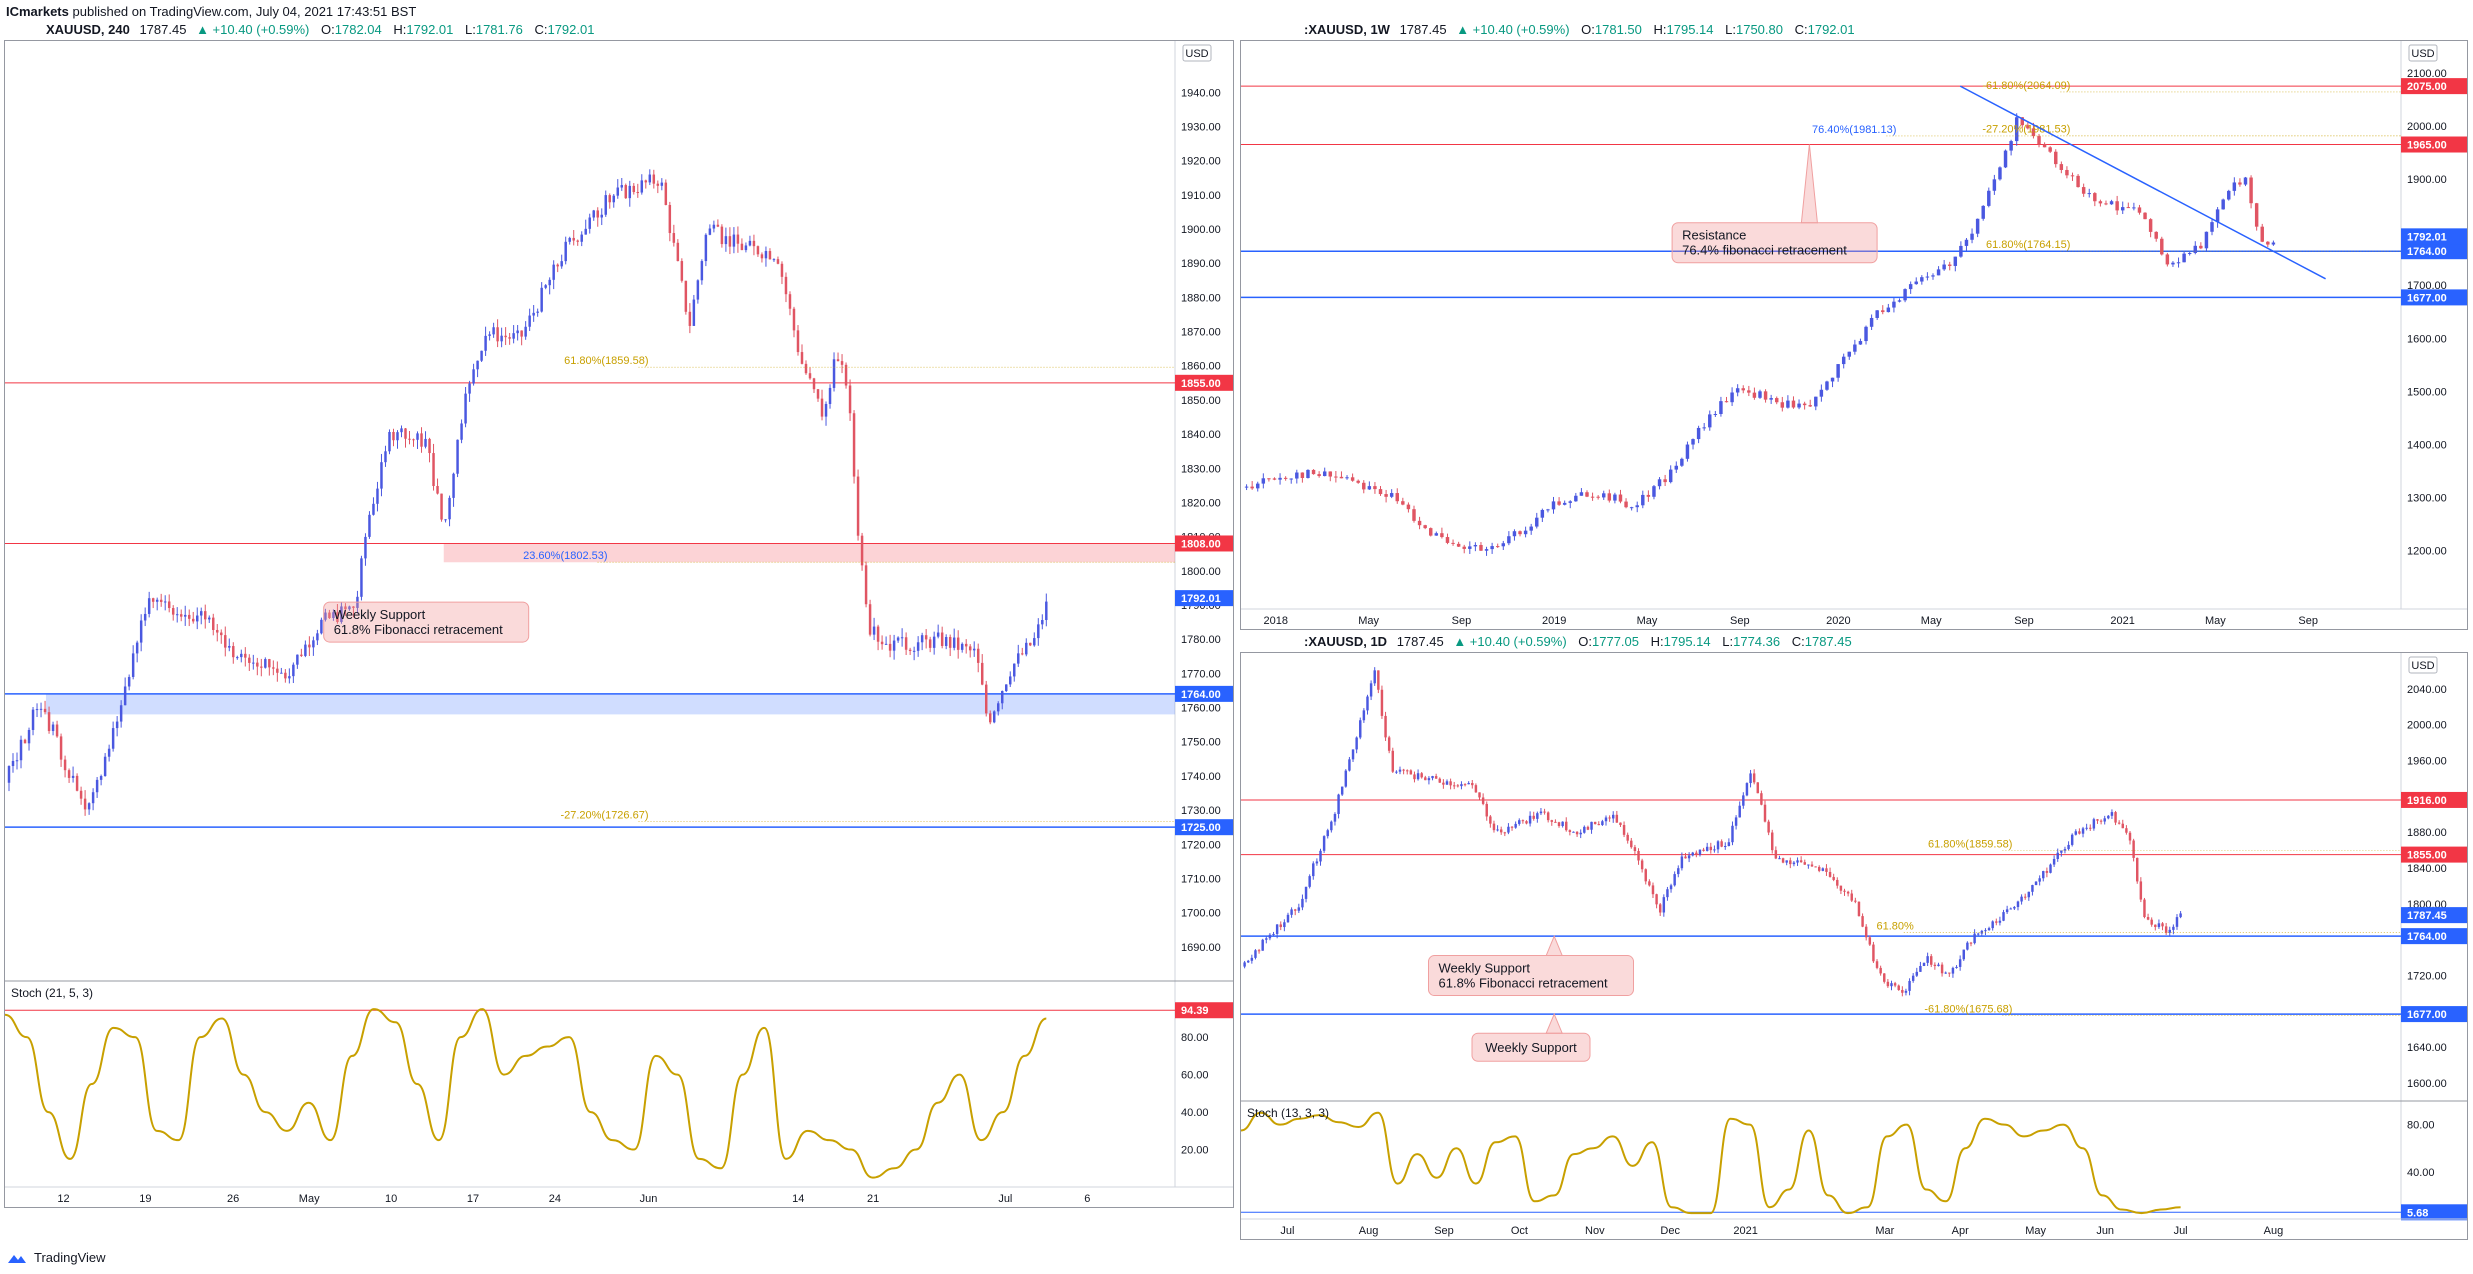 The image size is (2473, 1274). I want to click on daily-callout-box, so click(1531, 1047).